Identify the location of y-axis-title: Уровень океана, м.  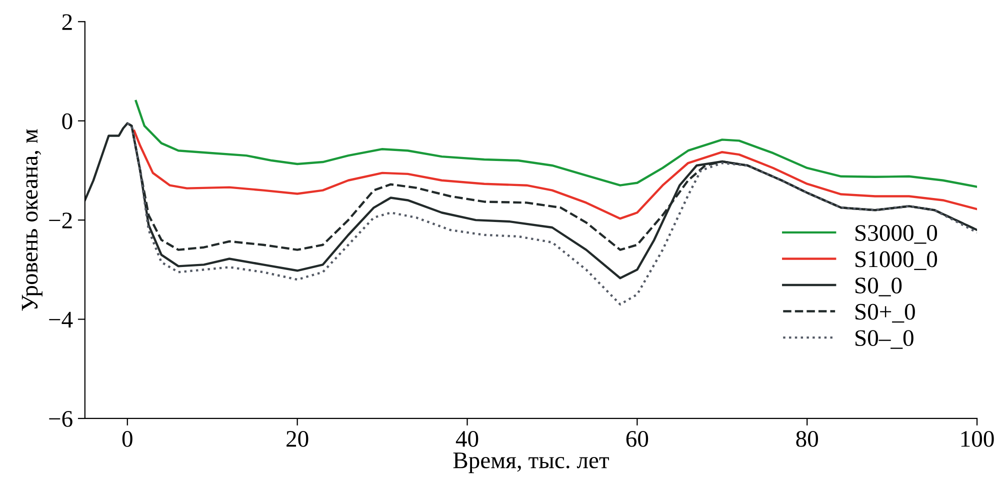
(32, 220).